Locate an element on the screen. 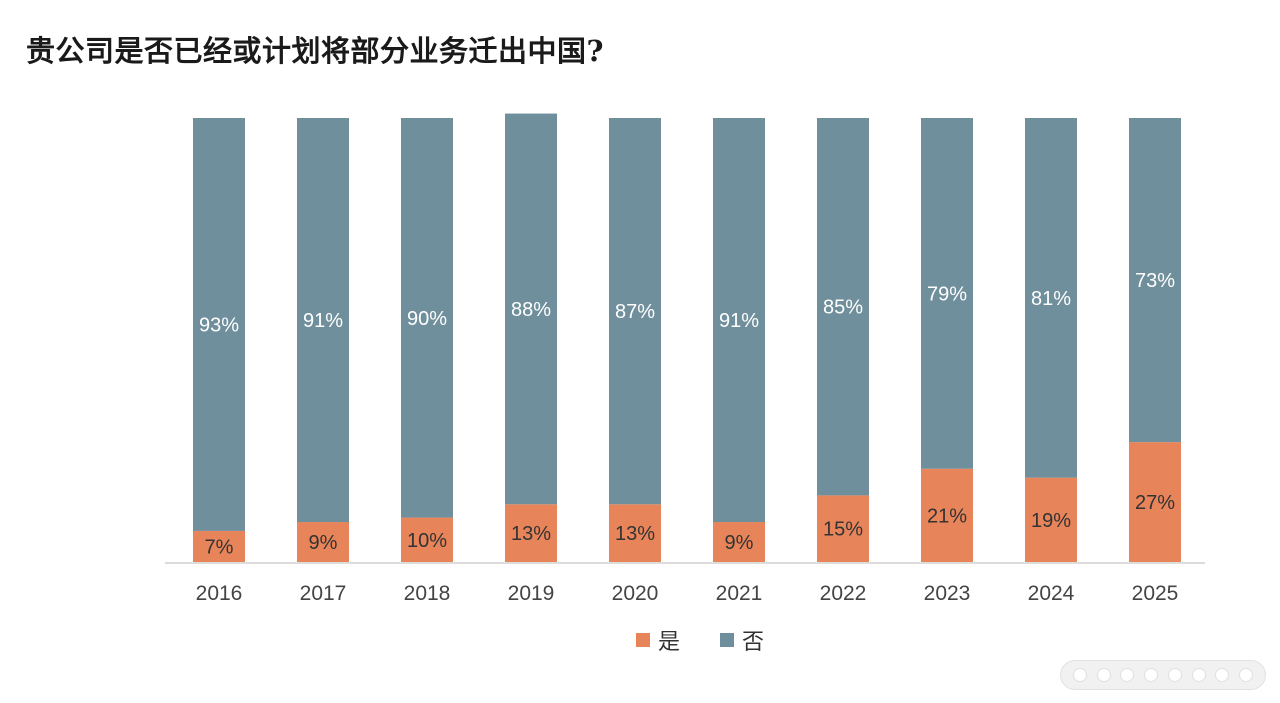 The height and width of the screenshot is (703, 1280). x-tick-label-2021: 2021 is located at coordinates (739, 593).